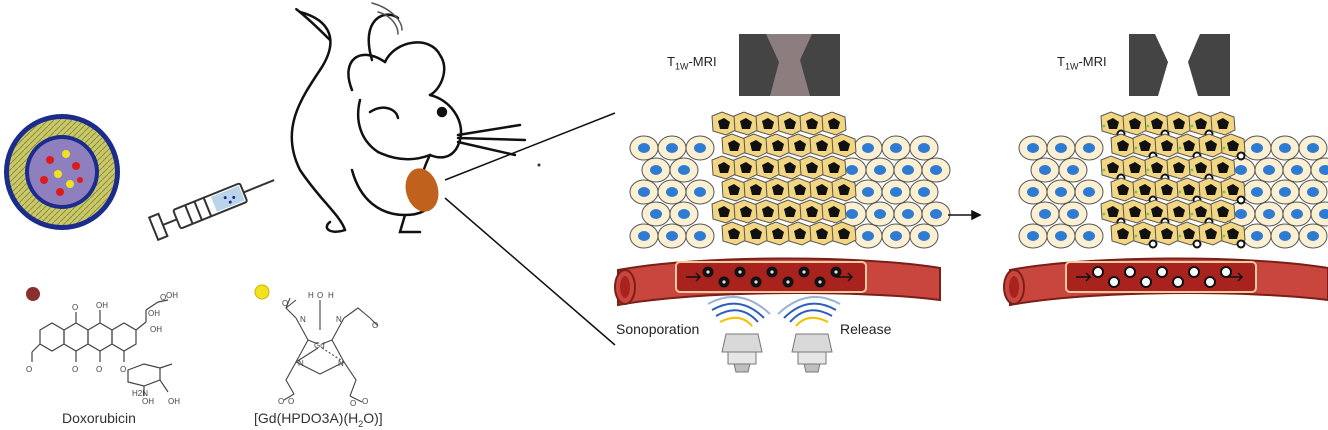  I want to click on tumor-organ, so click(422, 190).